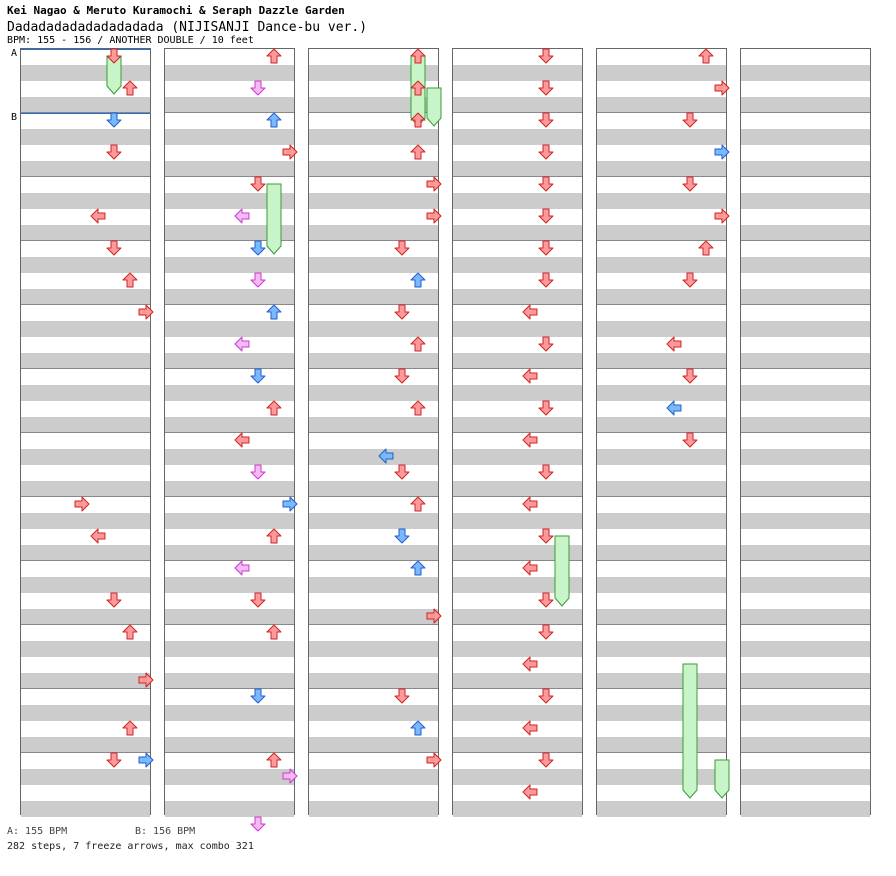 The image size is (896, 876). Describe the element at coordinates (165, 831) in the screenshot. I see `bpm-b-label: B: 156 BPM` at that location.